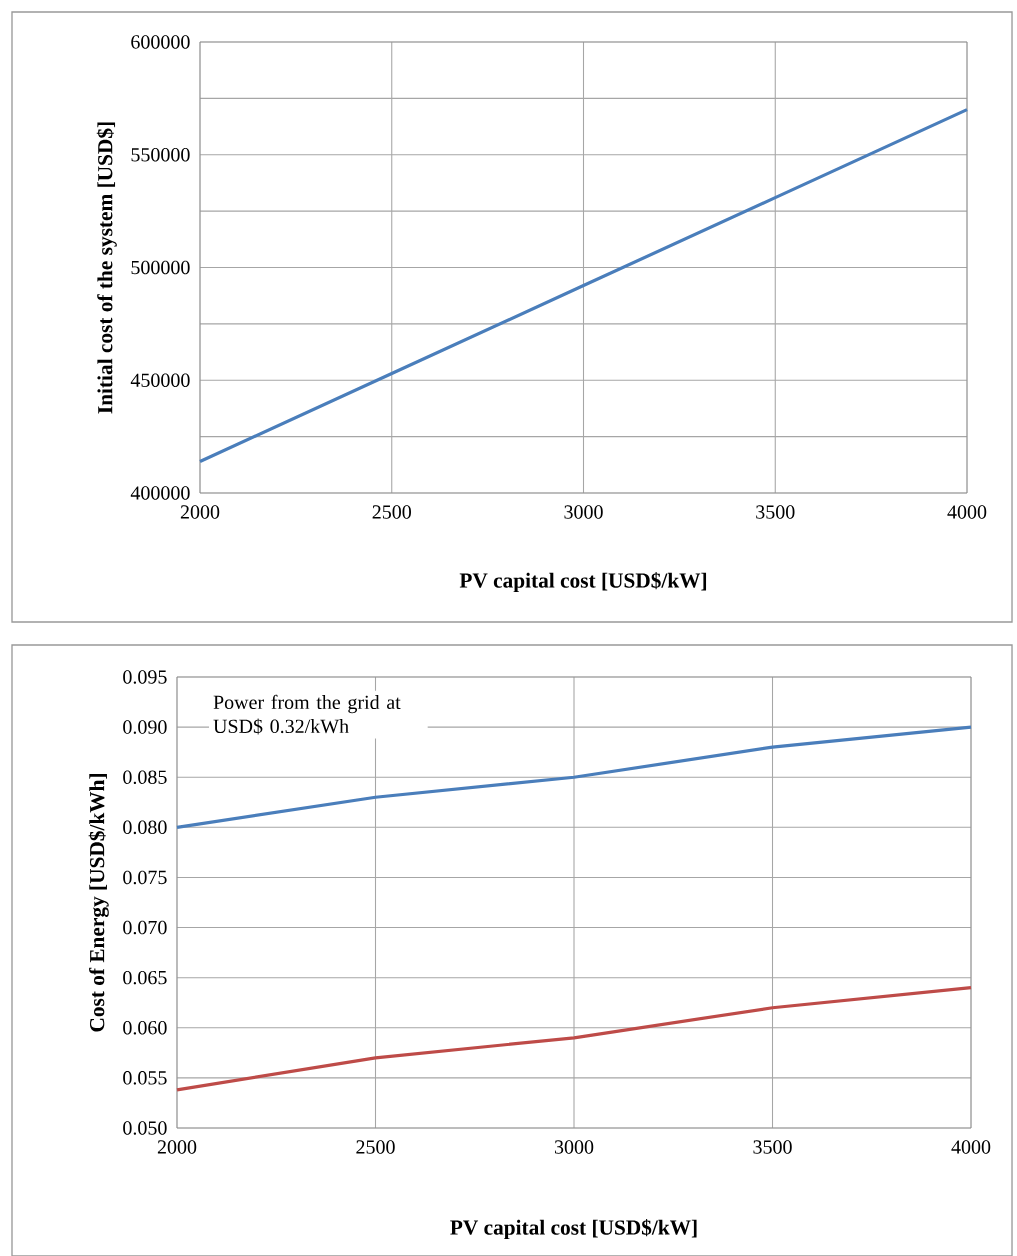 Image resolution: width=1017 pixels, height=1256 pixels. I want to click on y-tick-label: 500000, so click(160, 267).